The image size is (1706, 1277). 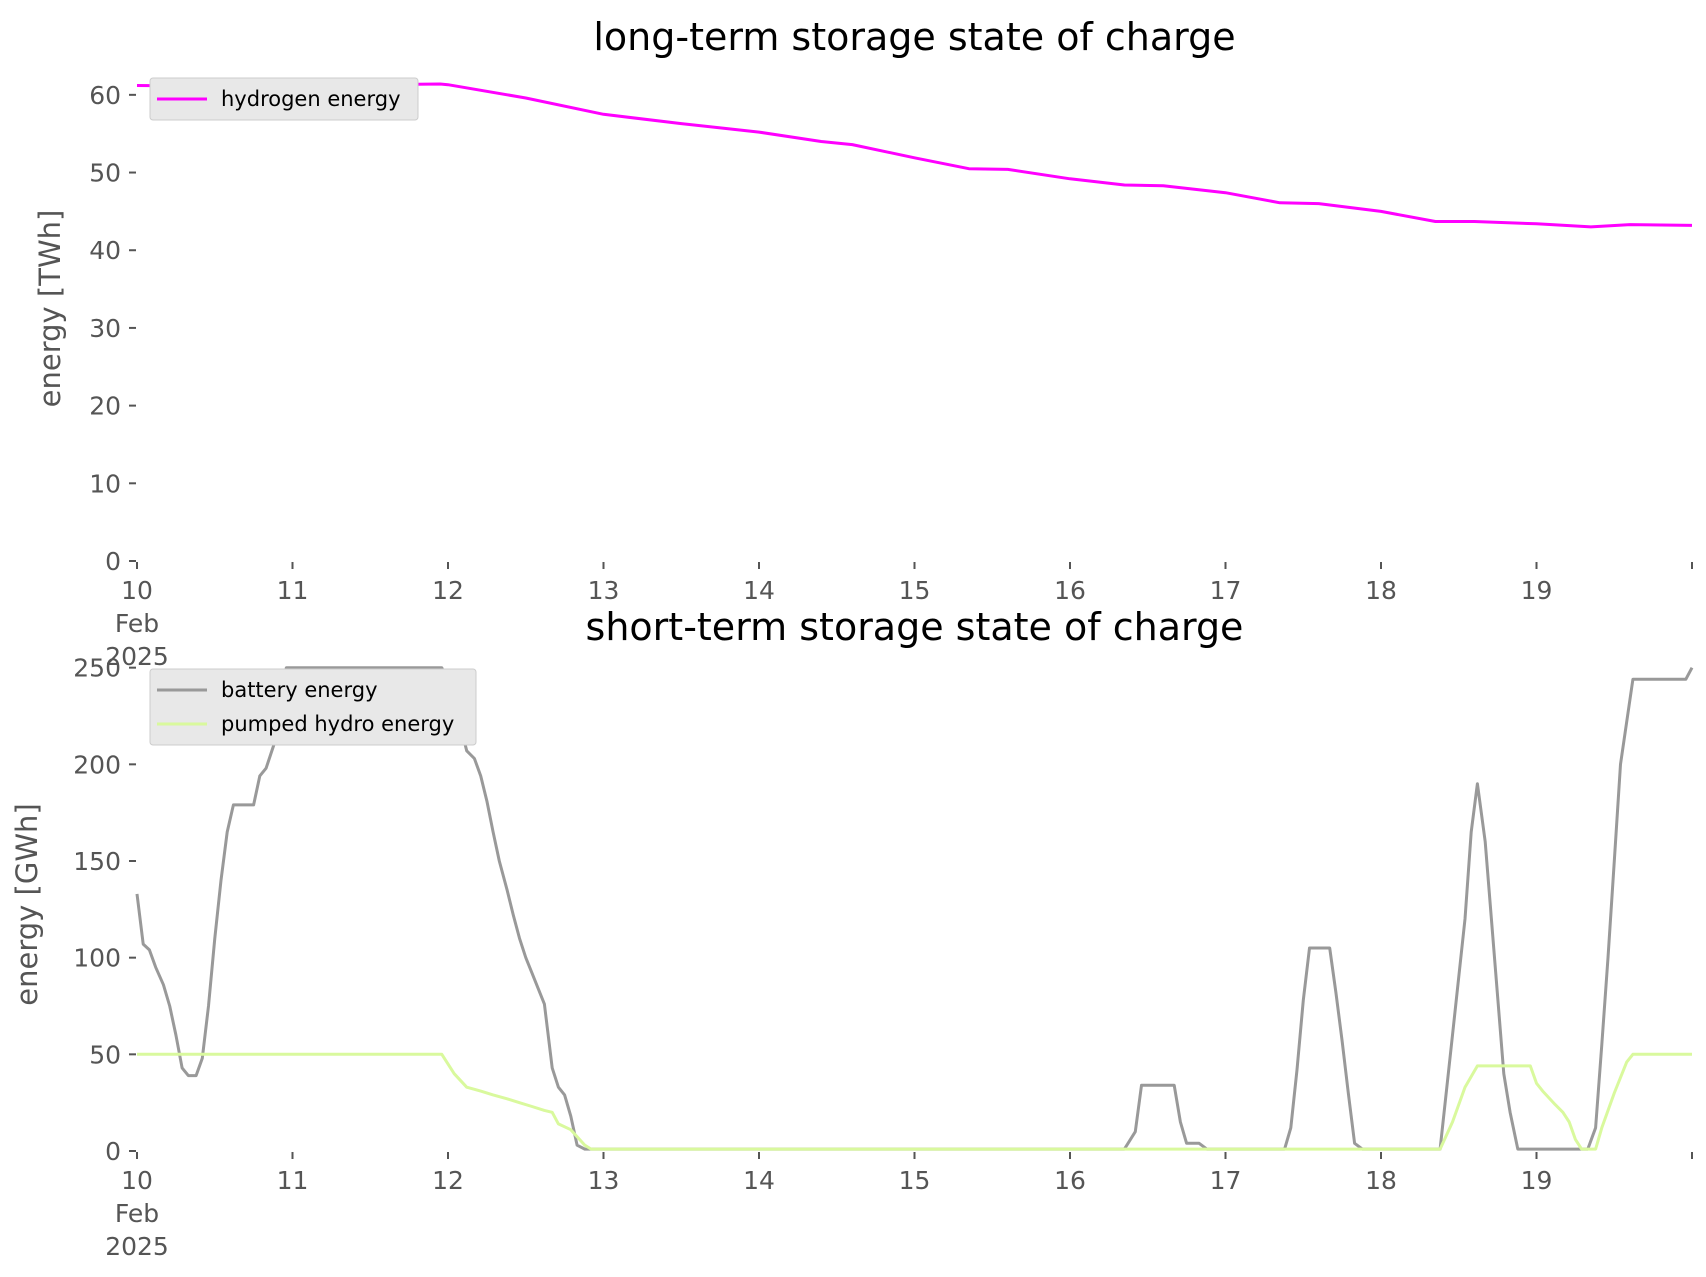 I want to click on series-line-pumped-hydro-energy, so click(x=914, y=1101).